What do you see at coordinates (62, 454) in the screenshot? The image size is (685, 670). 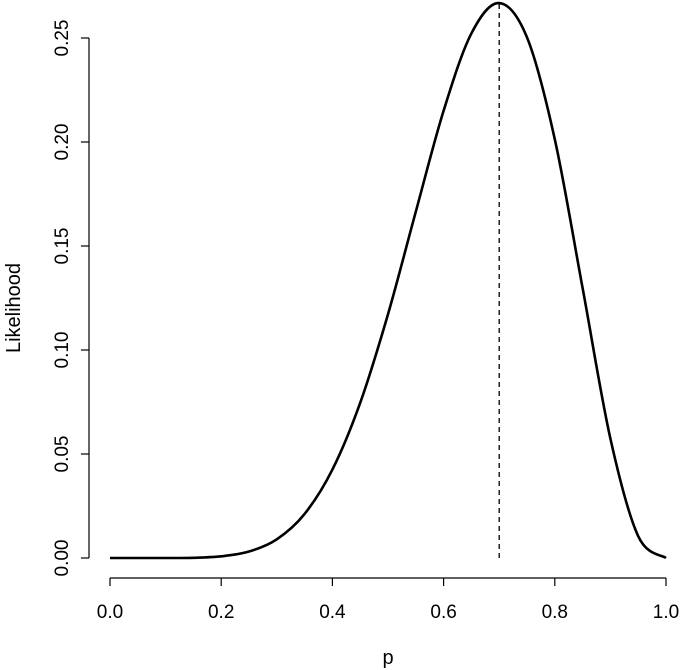 I see `y-tick-label: 0.05` at bounding box center [62, 454].